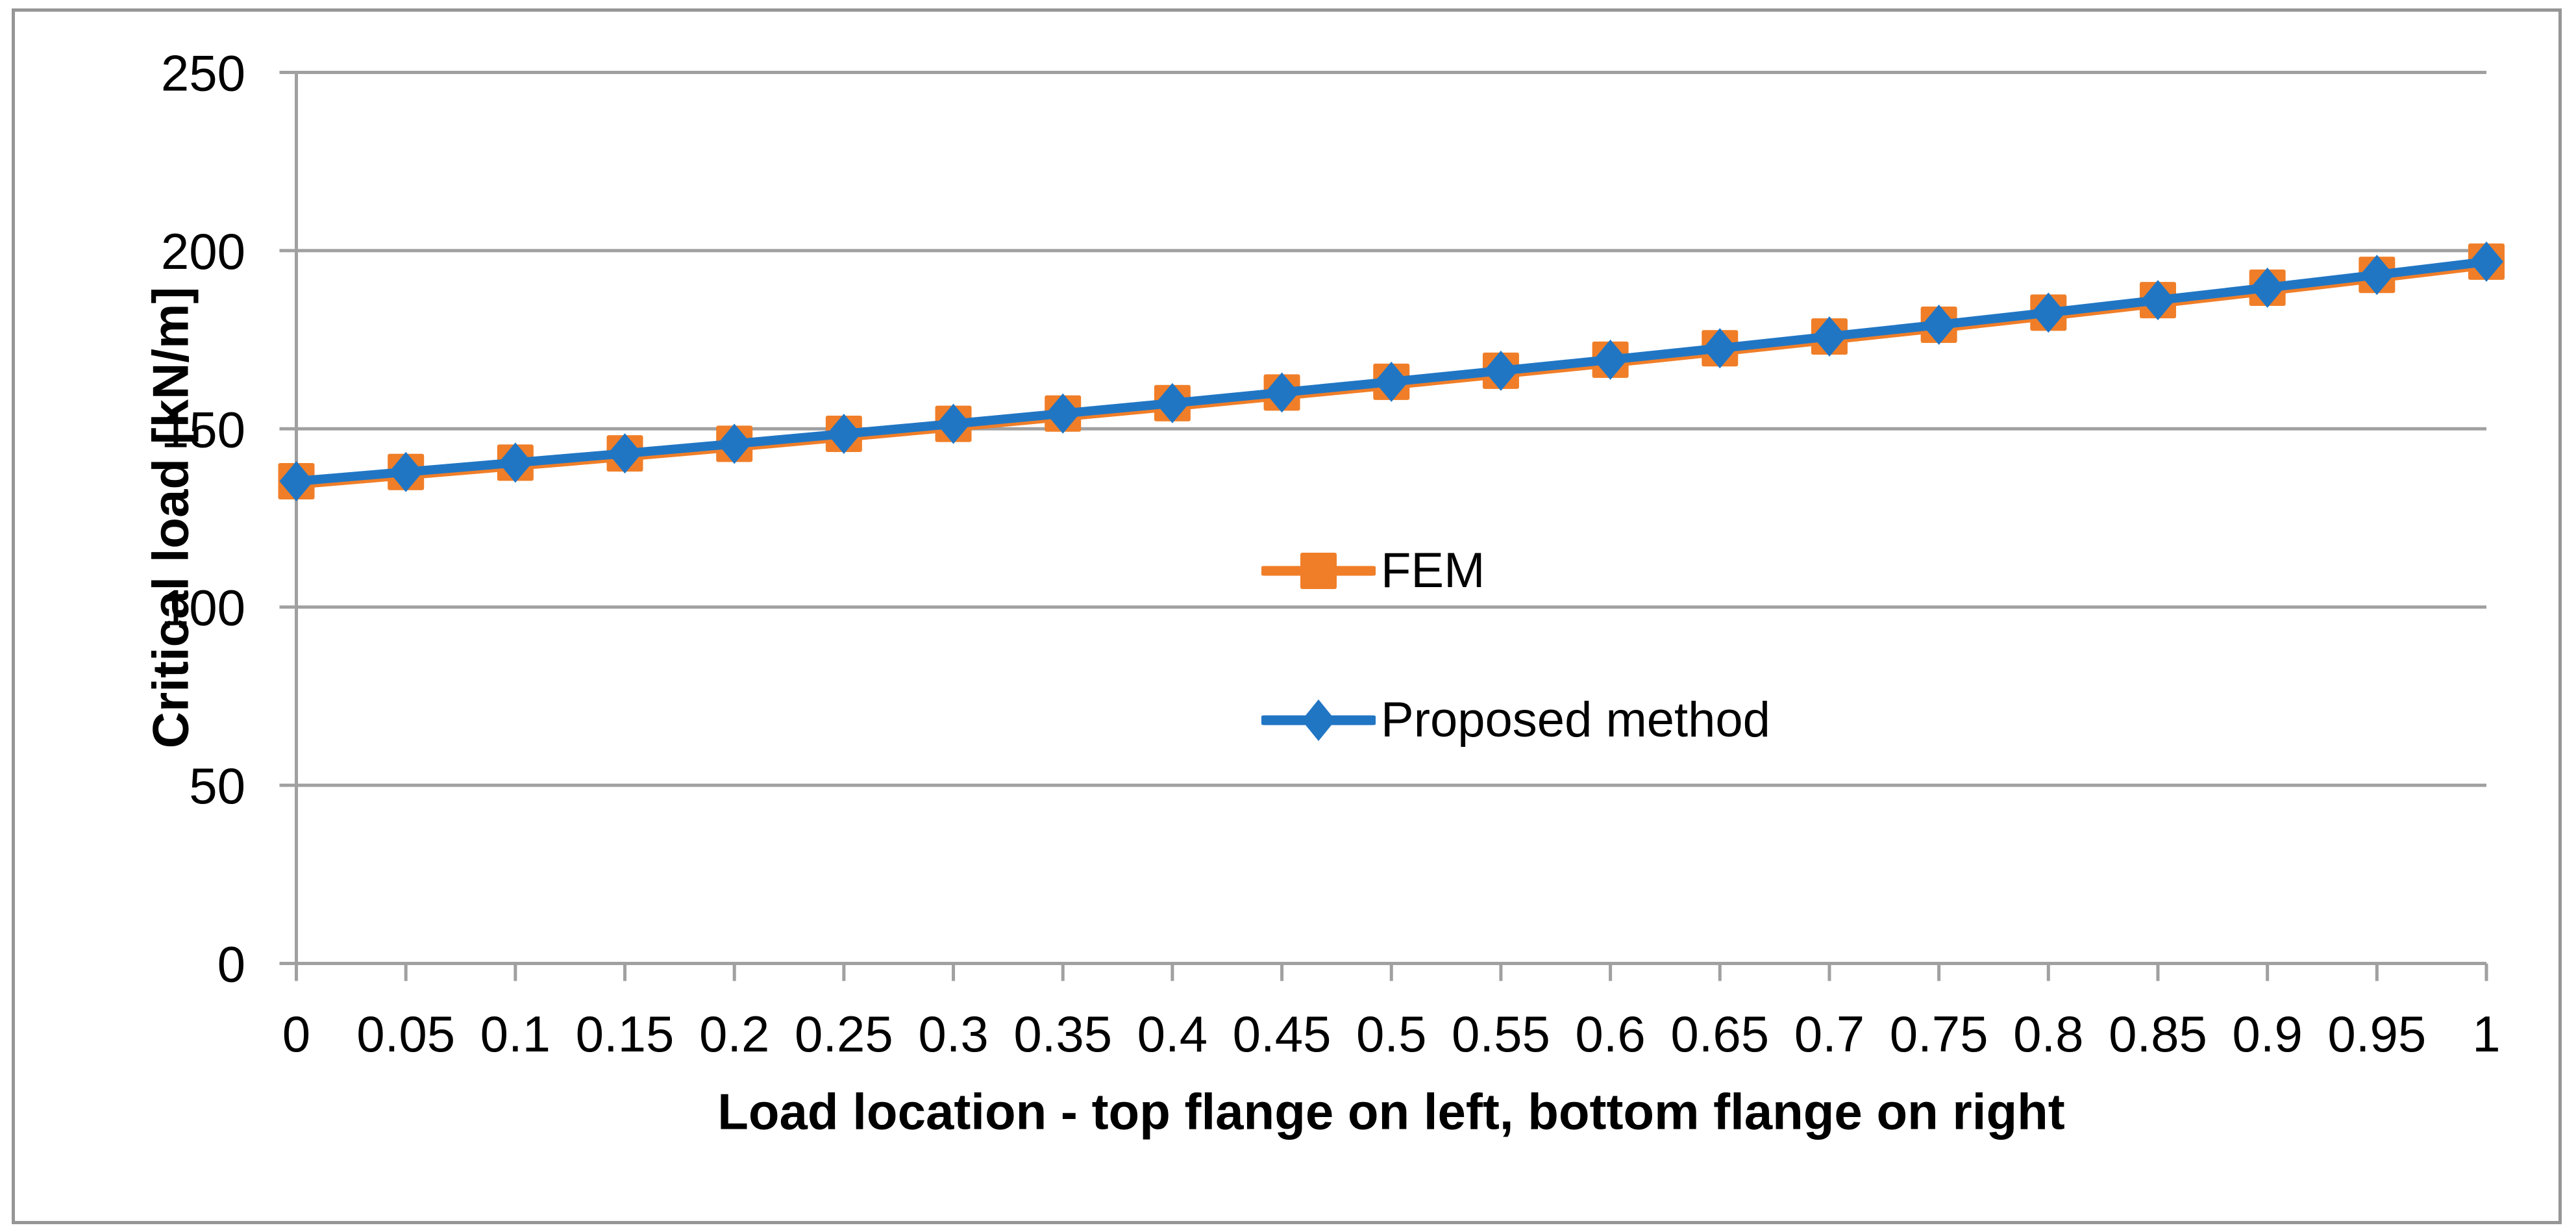  I want to click on x-tick-label: 0.55, so click(1501, 1033).